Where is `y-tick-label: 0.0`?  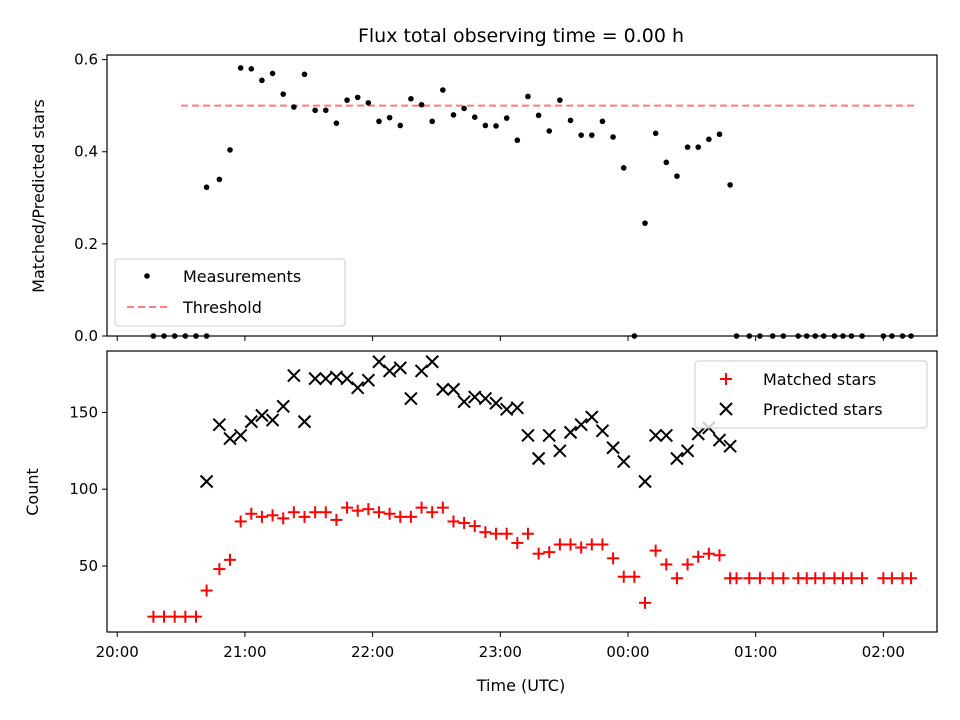 y-tick-label: 0.0 is located at coordinates (86, 336).